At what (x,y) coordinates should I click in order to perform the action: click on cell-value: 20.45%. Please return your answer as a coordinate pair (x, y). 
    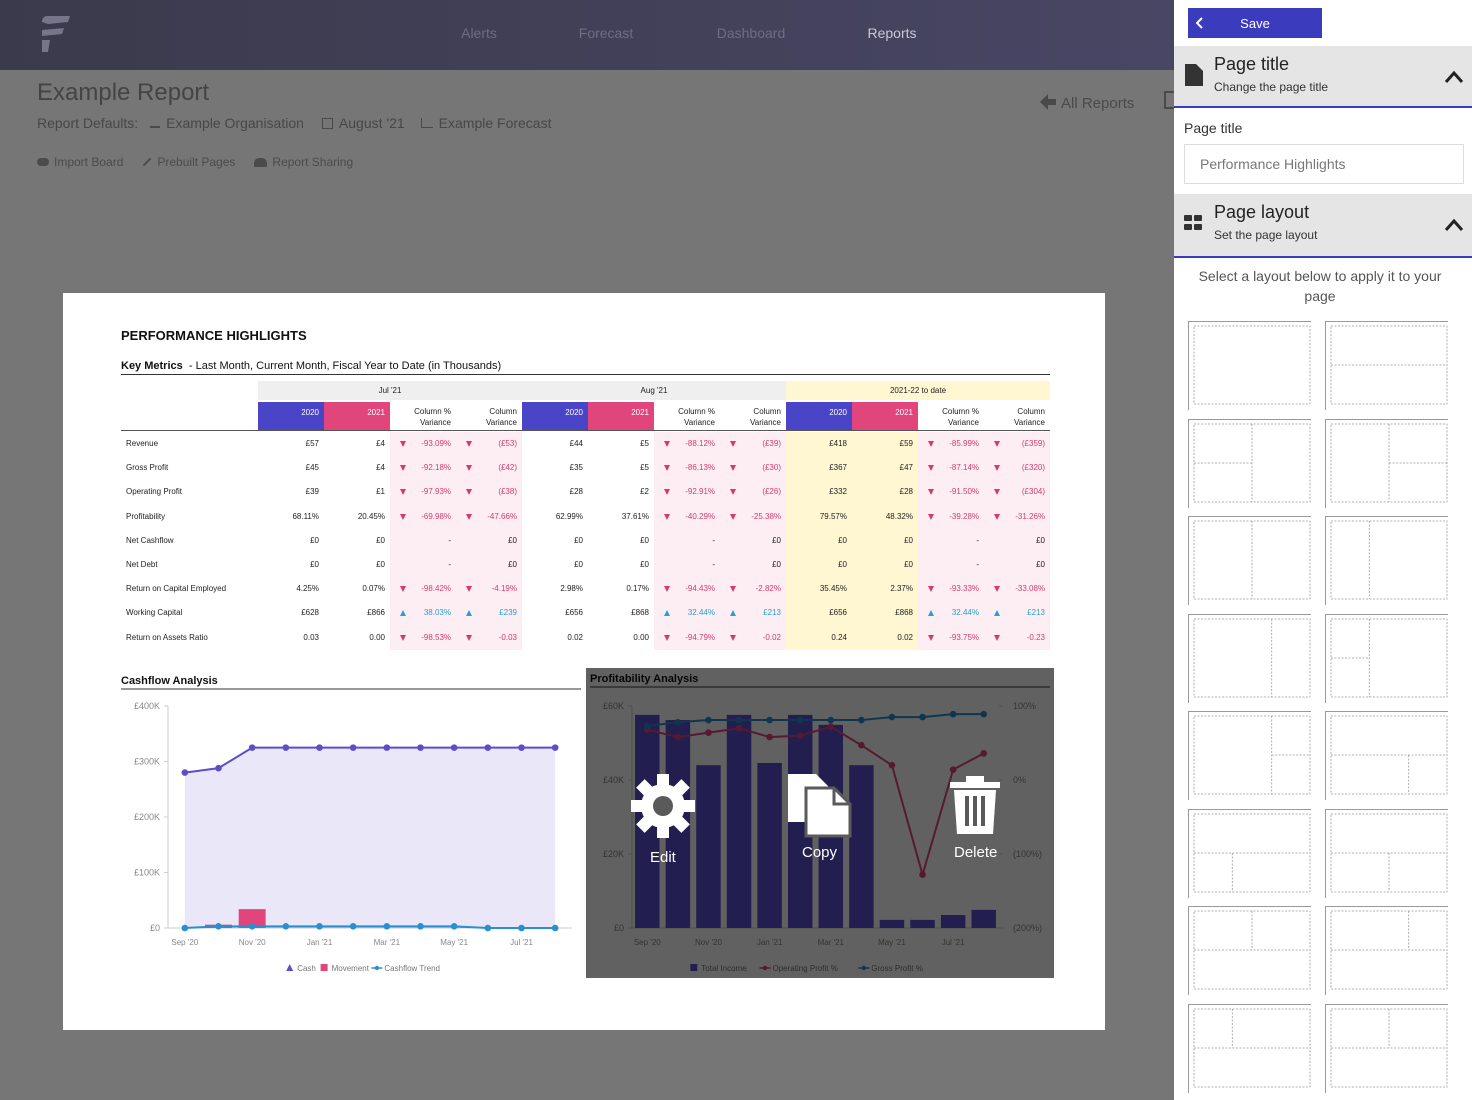
    Looking at the image, I should click on (371, 516).